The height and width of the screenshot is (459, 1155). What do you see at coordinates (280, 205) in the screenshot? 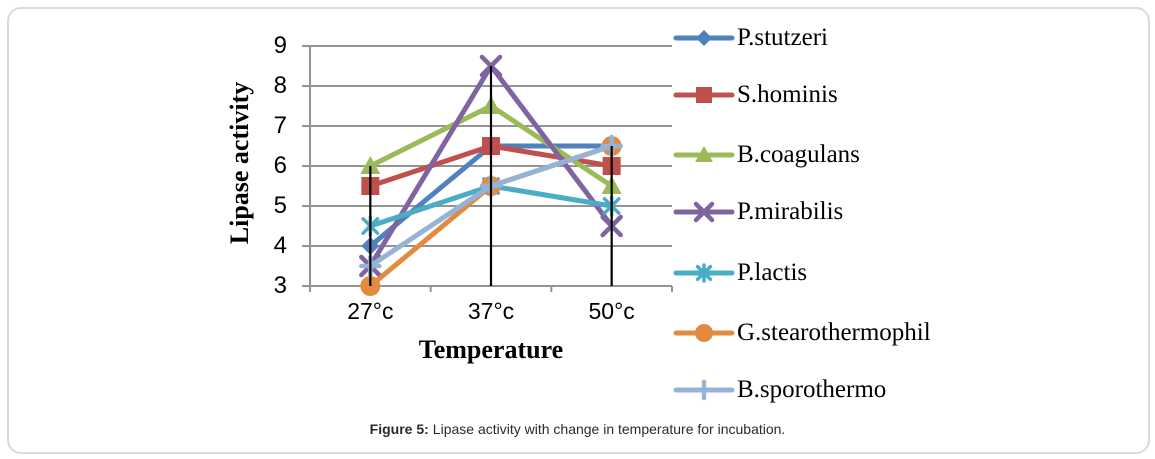
I see `y-tick-label: 5` at bounding box center [280, 205].